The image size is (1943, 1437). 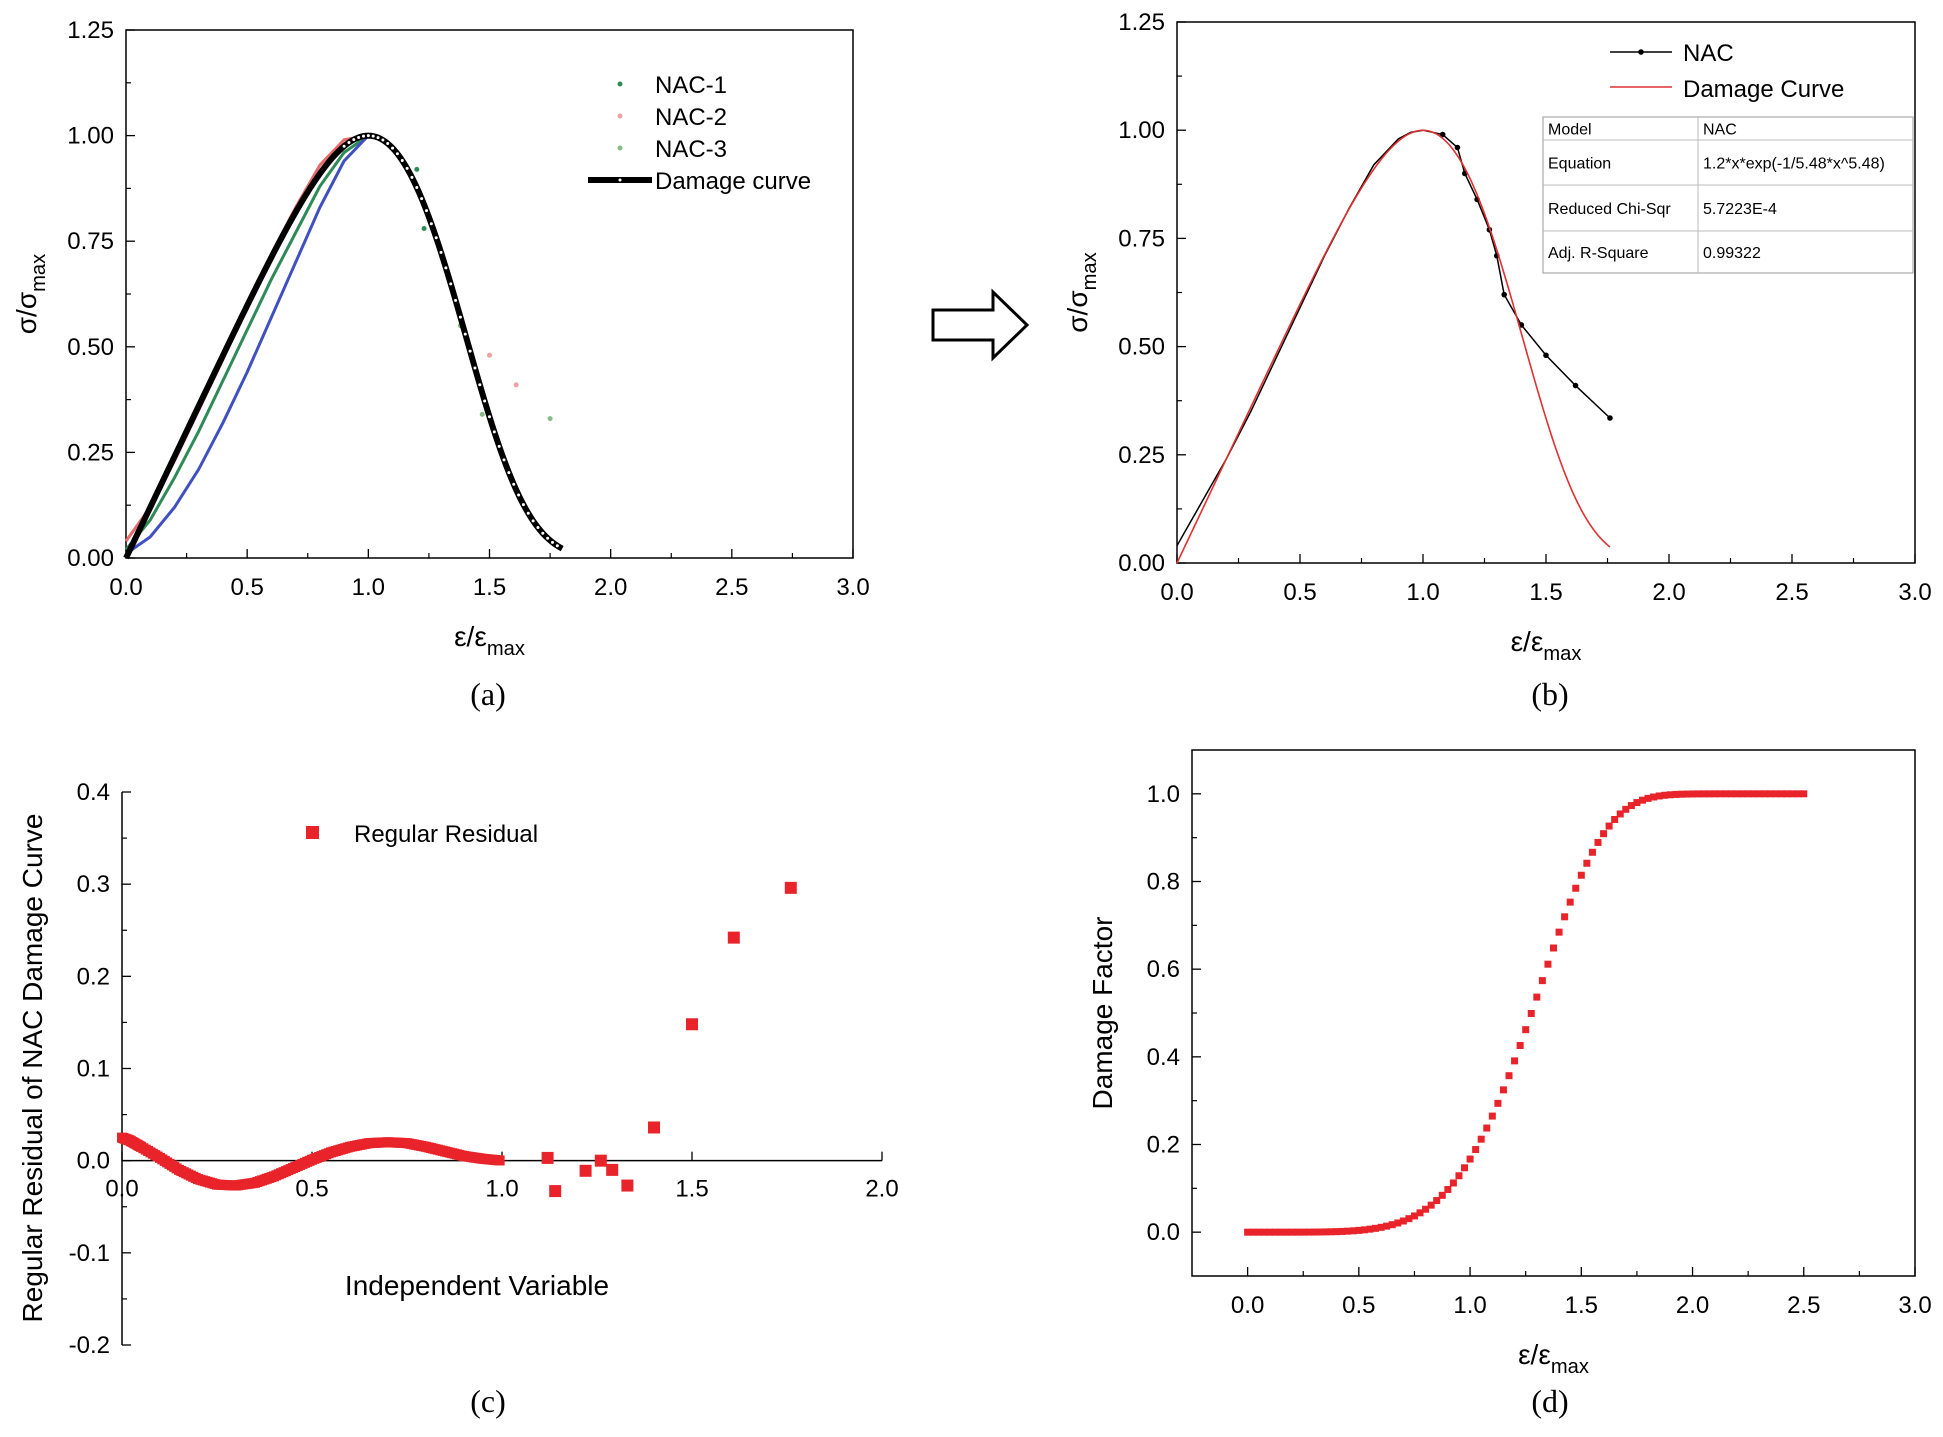 What do you see at coordinates (1598, 253) in the screenshot?
I see `fit-table-key: Adj. R-Square` at bounding box center [1598, 253].